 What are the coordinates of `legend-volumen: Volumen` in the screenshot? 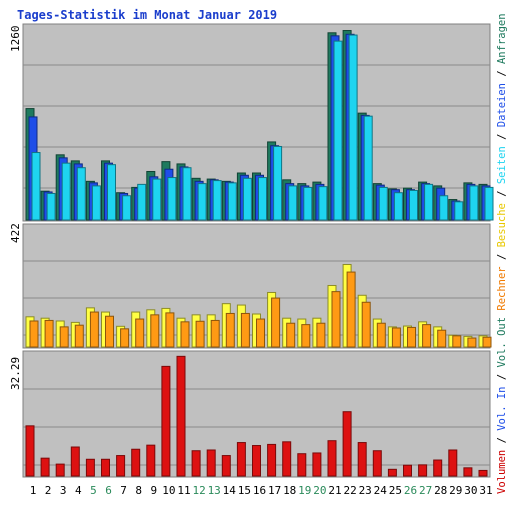 It's located at (502, 472).